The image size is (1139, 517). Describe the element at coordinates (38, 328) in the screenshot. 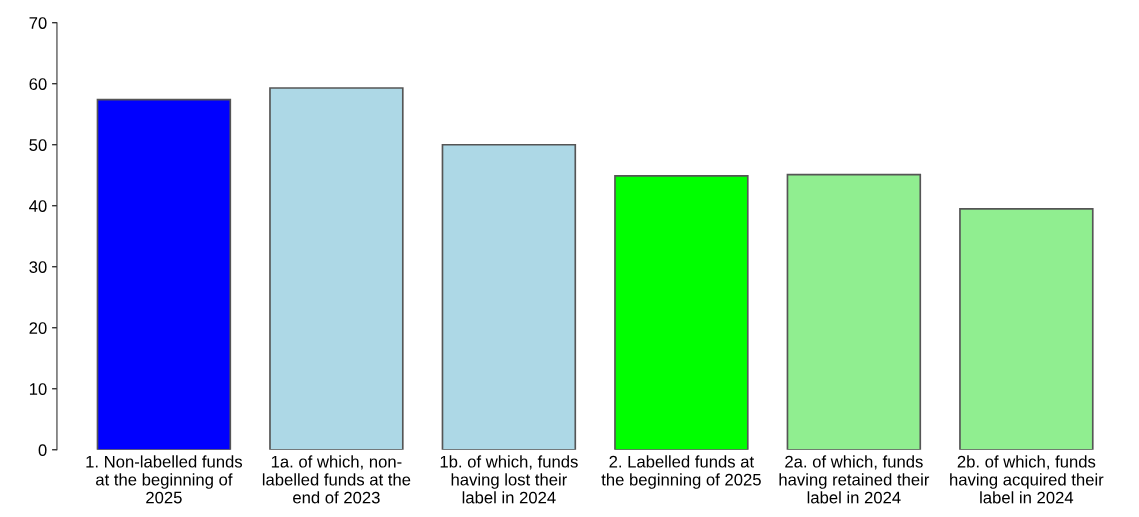

I see `y-tick-label: 20` at that location.